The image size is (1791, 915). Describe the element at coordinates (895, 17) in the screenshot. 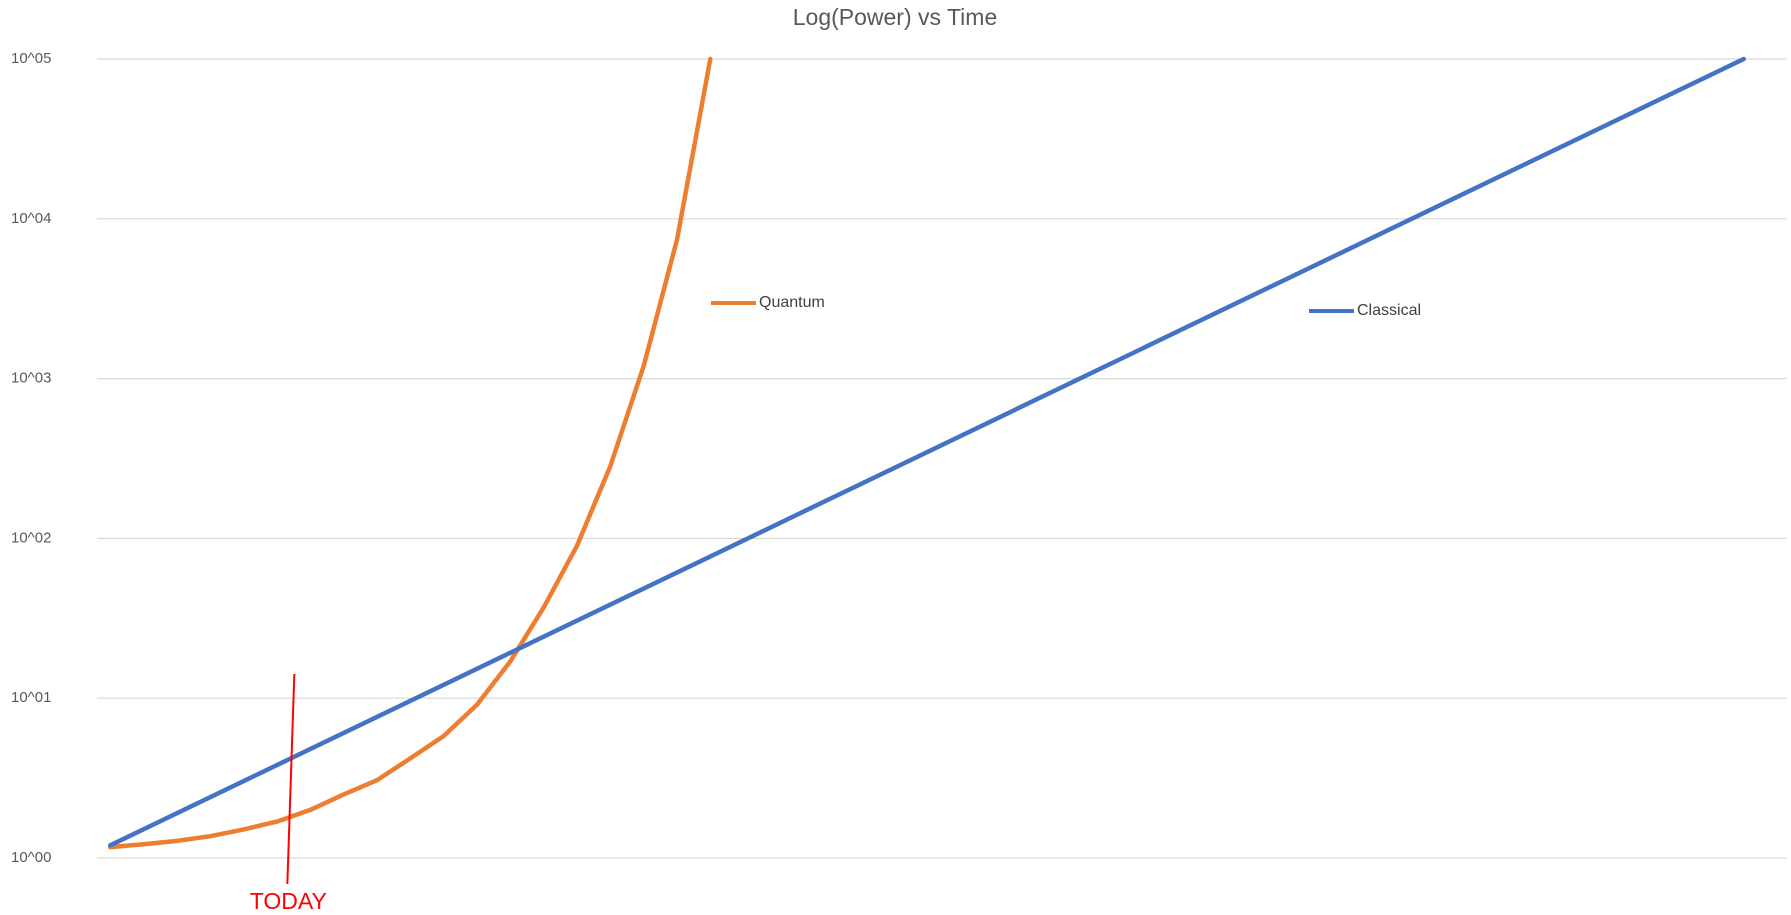

I see `chart-title: Log(Power) vs Time` at that location.